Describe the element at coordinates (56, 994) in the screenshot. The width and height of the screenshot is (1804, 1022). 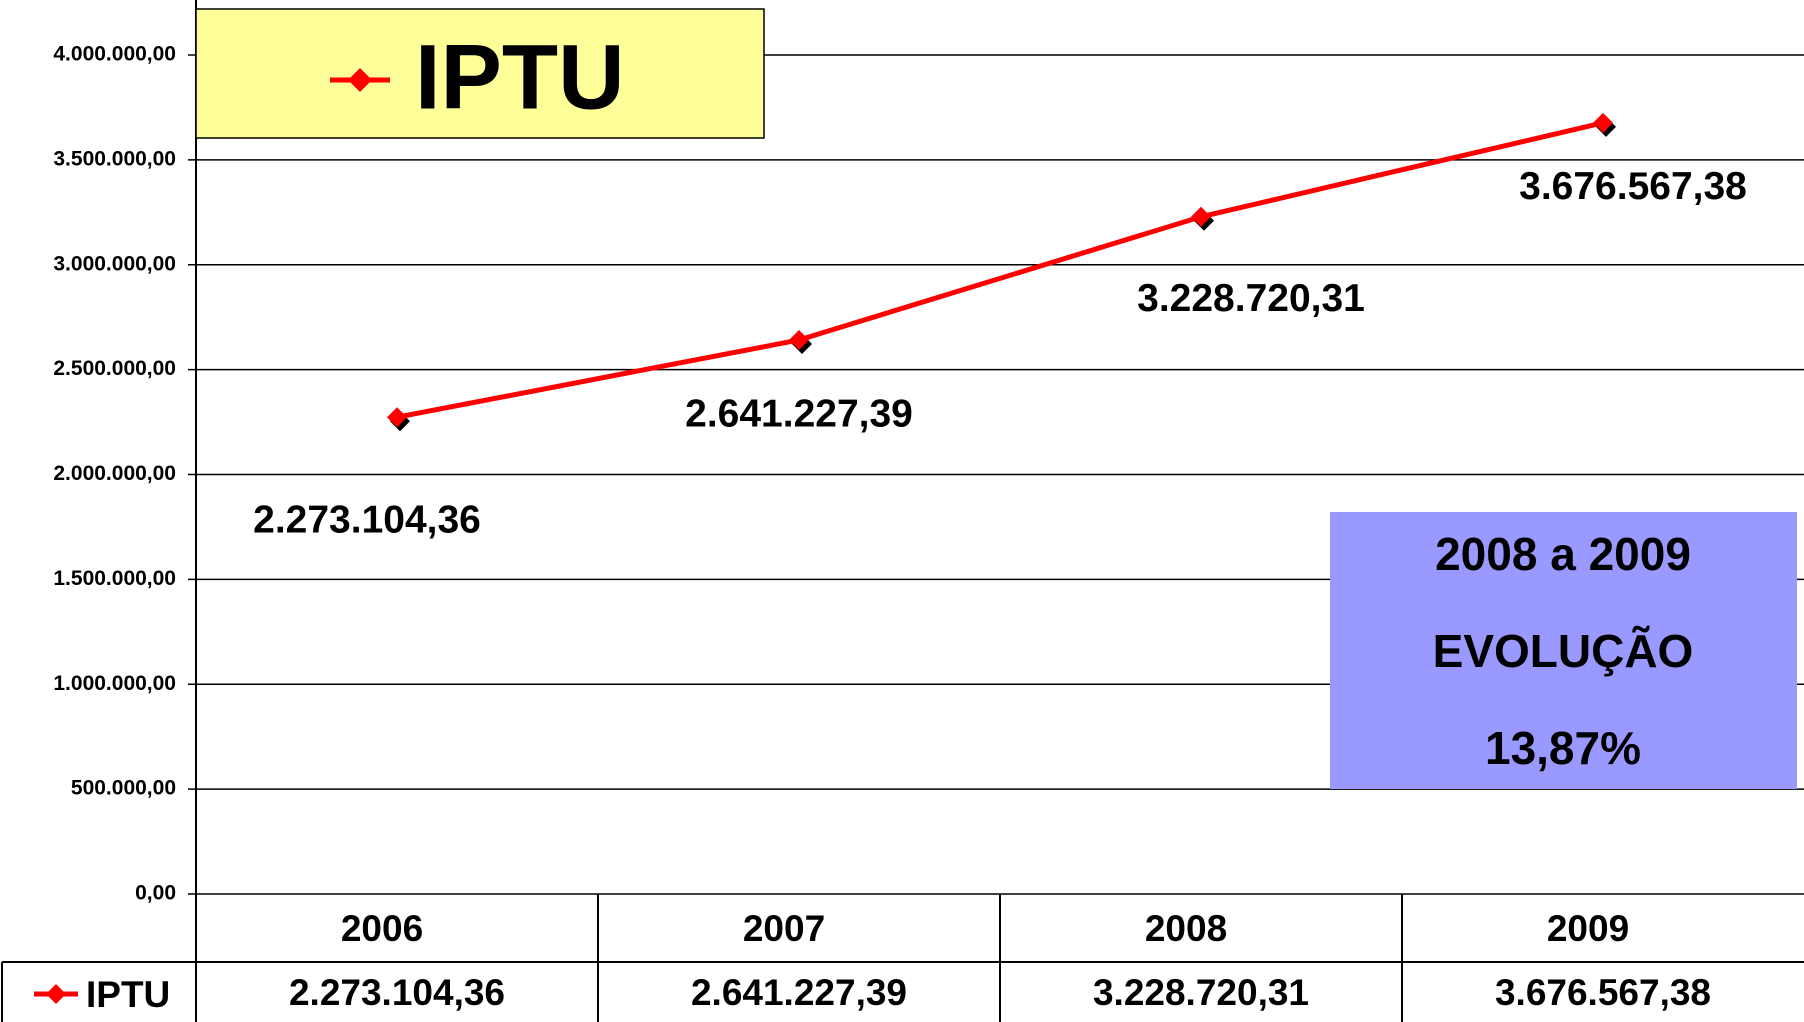
I see `table-legend-marker` at that location.